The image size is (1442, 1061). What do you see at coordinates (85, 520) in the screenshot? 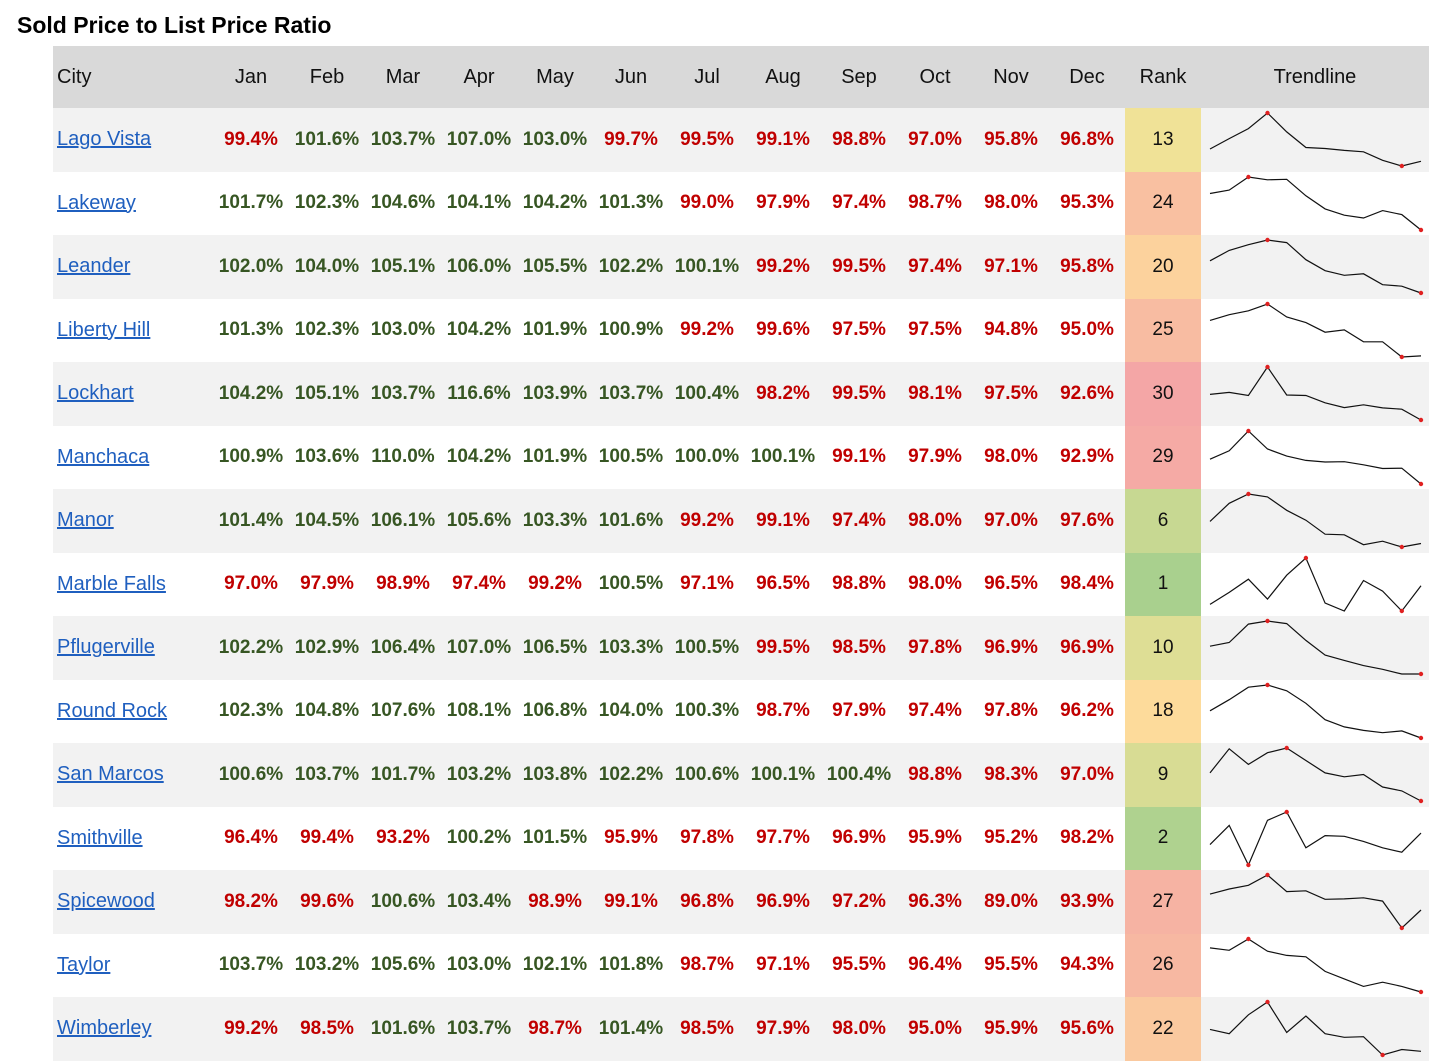
I see `city-link: Manor` at bounding box center [85, 520].